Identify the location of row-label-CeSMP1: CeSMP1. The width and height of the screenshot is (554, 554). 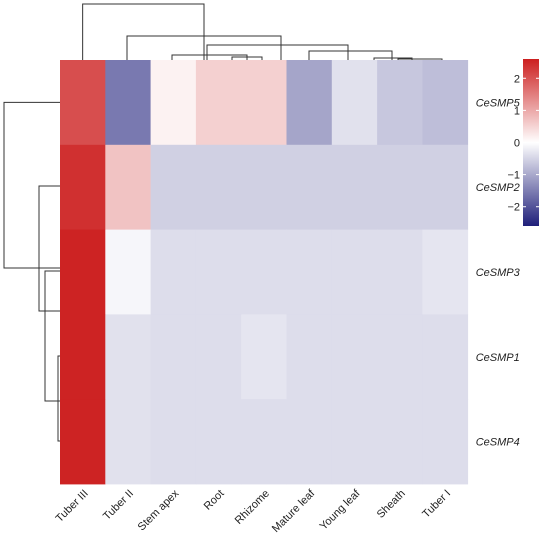
(498, 358).